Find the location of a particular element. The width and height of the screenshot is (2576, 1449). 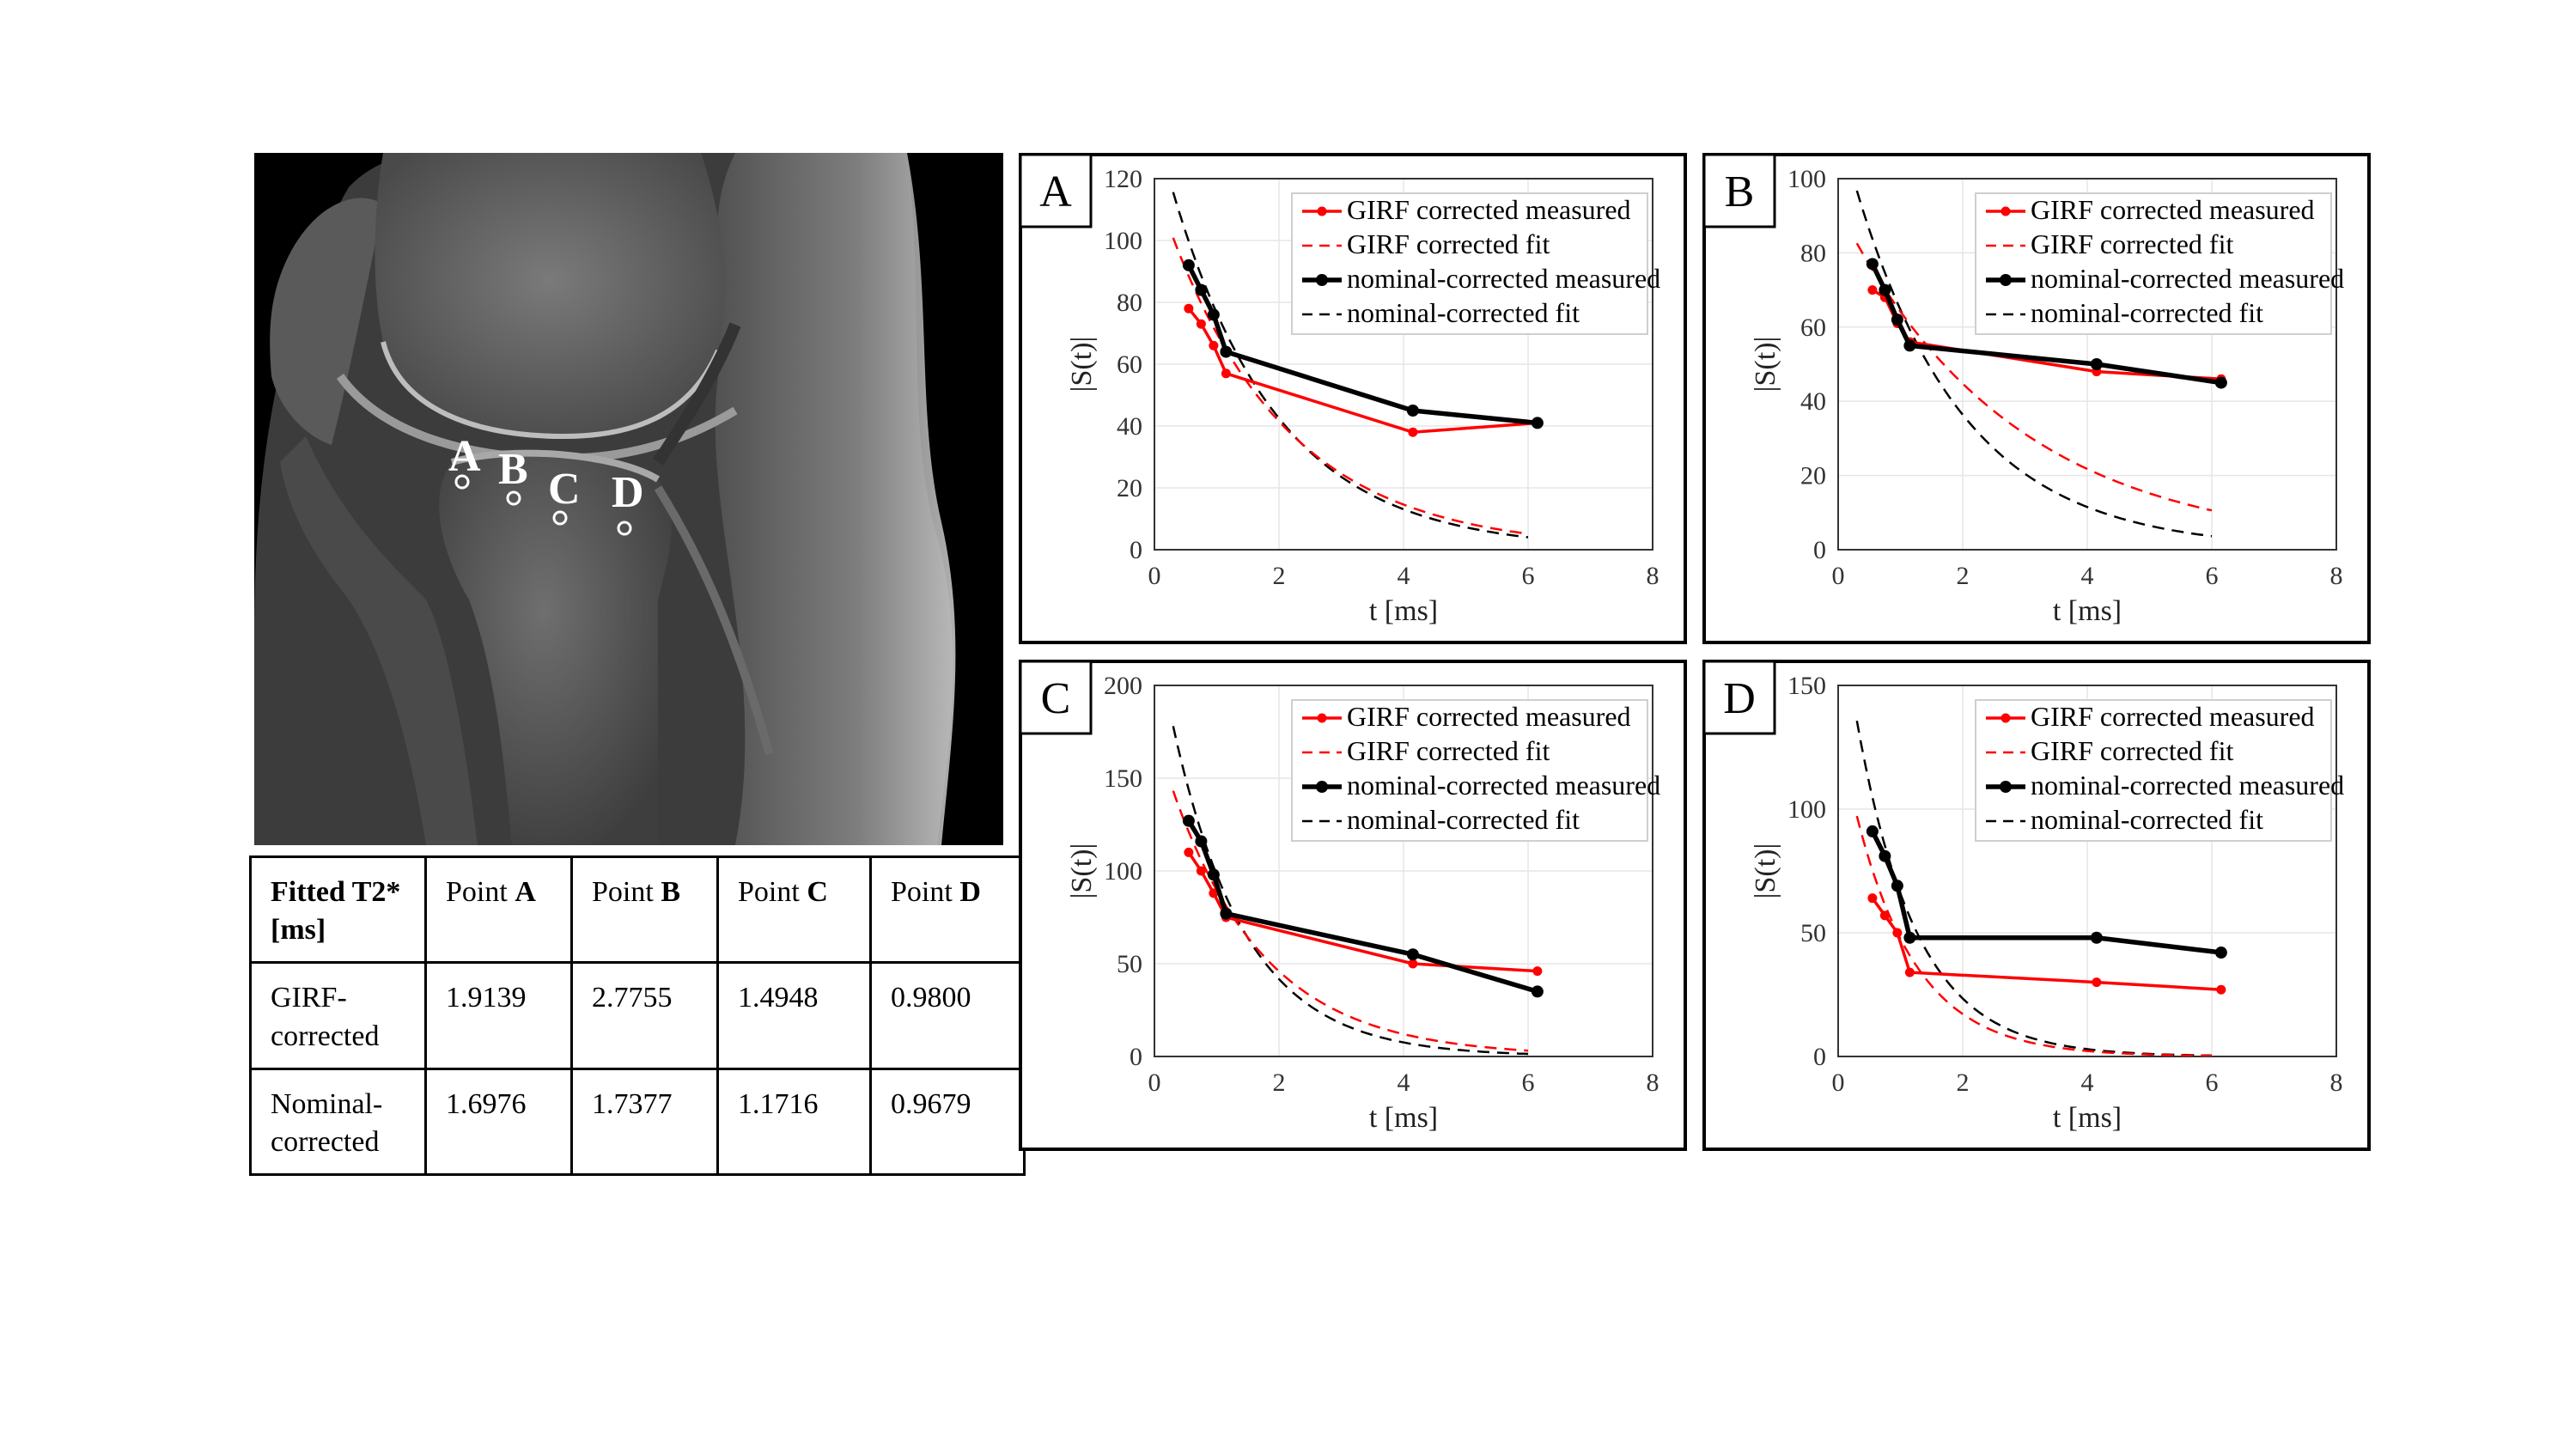

header-point-a: Point A is located at coordinates (498, 910).